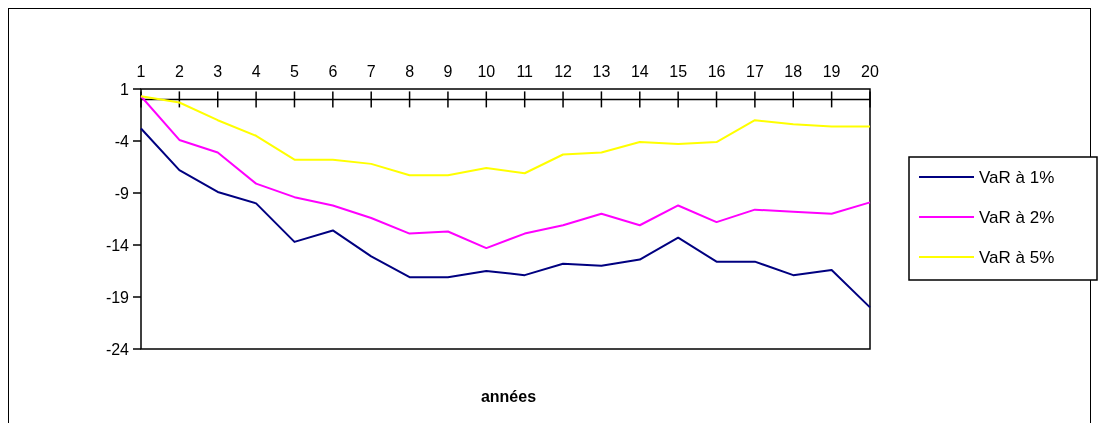 Image resolution: width=1099 pixels, height=423 pixels. Describe the element at coordinates (678, 71) in the screenshot. I see `x-tick-label: 15` at that location.